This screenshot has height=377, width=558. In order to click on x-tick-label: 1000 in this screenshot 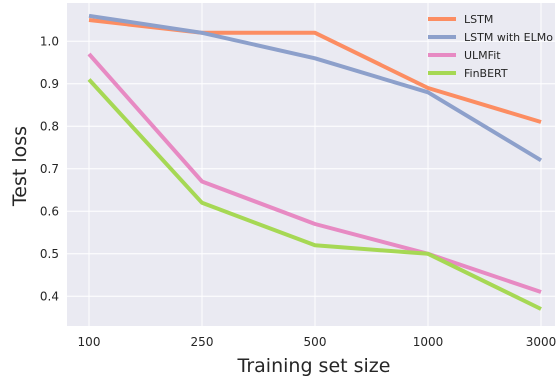, I will do `click(428, 342)`.